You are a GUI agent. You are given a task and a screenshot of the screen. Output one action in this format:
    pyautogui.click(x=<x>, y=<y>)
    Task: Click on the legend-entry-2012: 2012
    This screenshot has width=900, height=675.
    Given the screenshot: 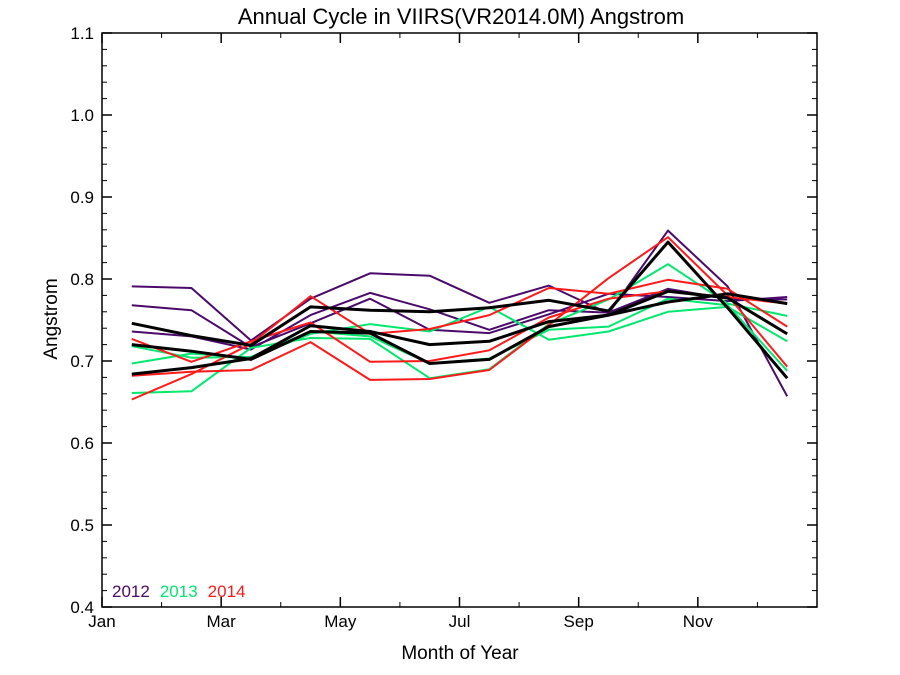 What is the action you would take?
    pyautogui.click(x=131, y=591)
    